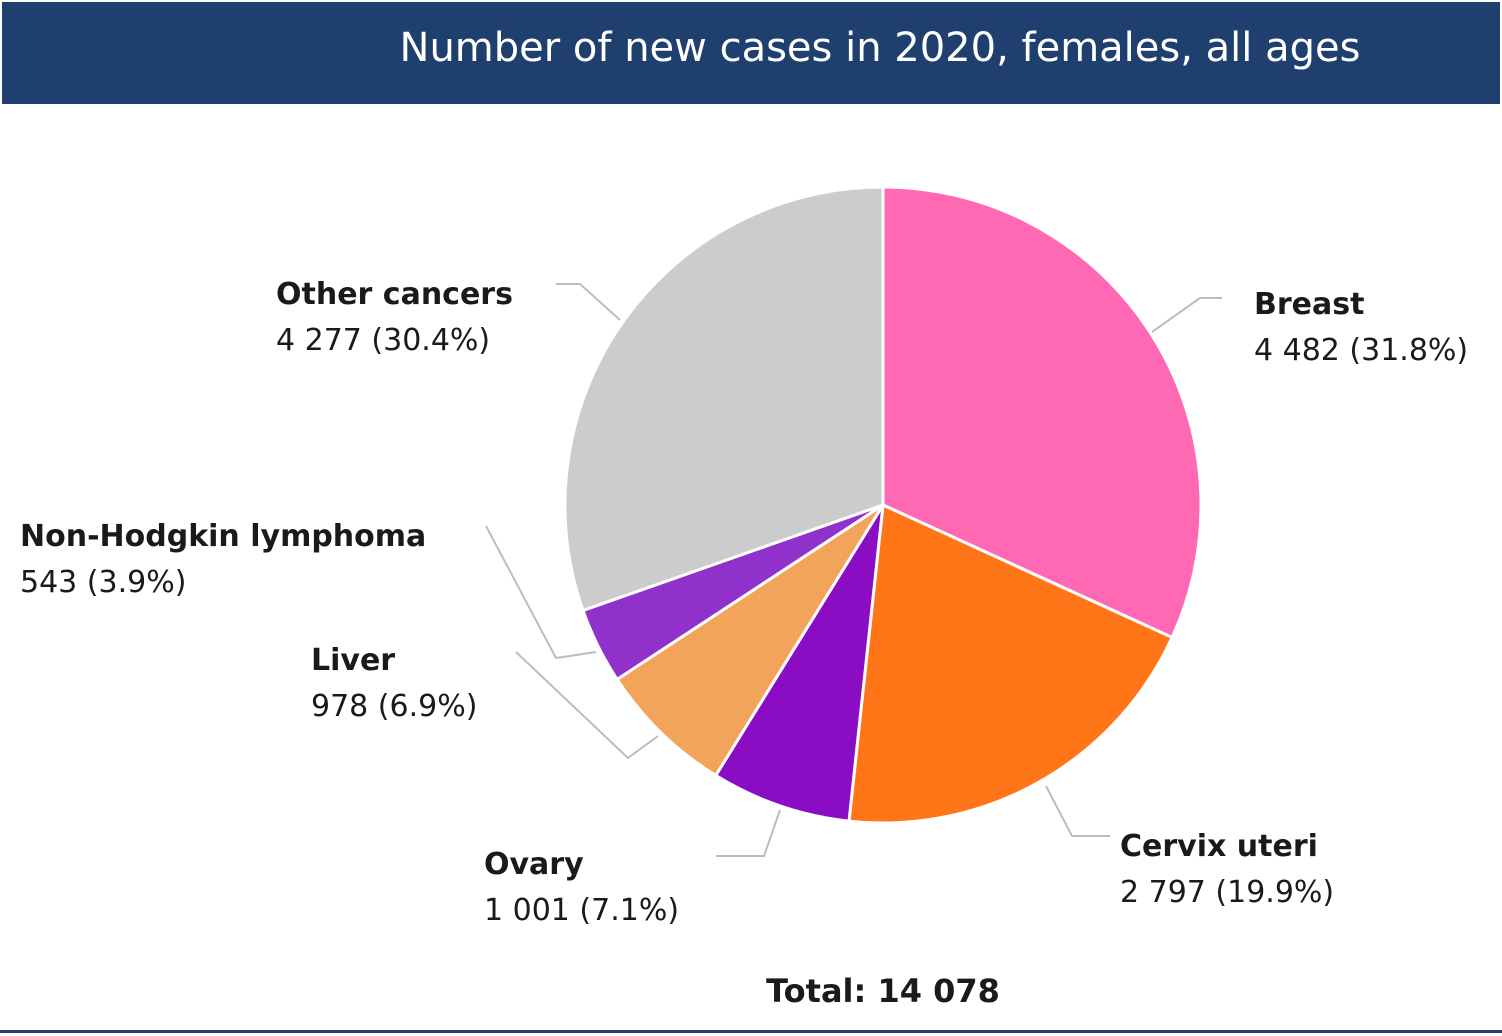 The height and width of the screenshot is (1036, 1502). I want to click on slice-name-label-ovary: Ovary, so click(534, 864).